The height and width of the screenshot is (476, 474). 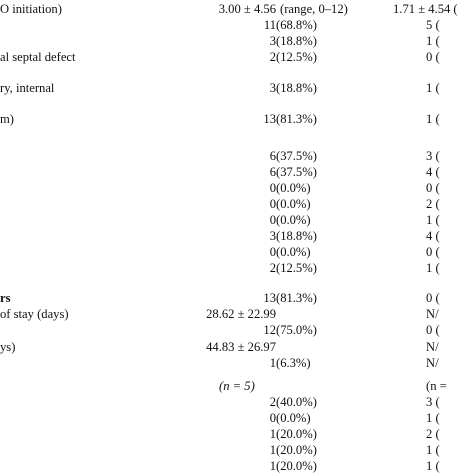 What do you see at coordinates (237, 90) in the screenshot?
I see `table-row: ry, internal 3 (18.8%) 1 (` at bounding box center [237, 90].